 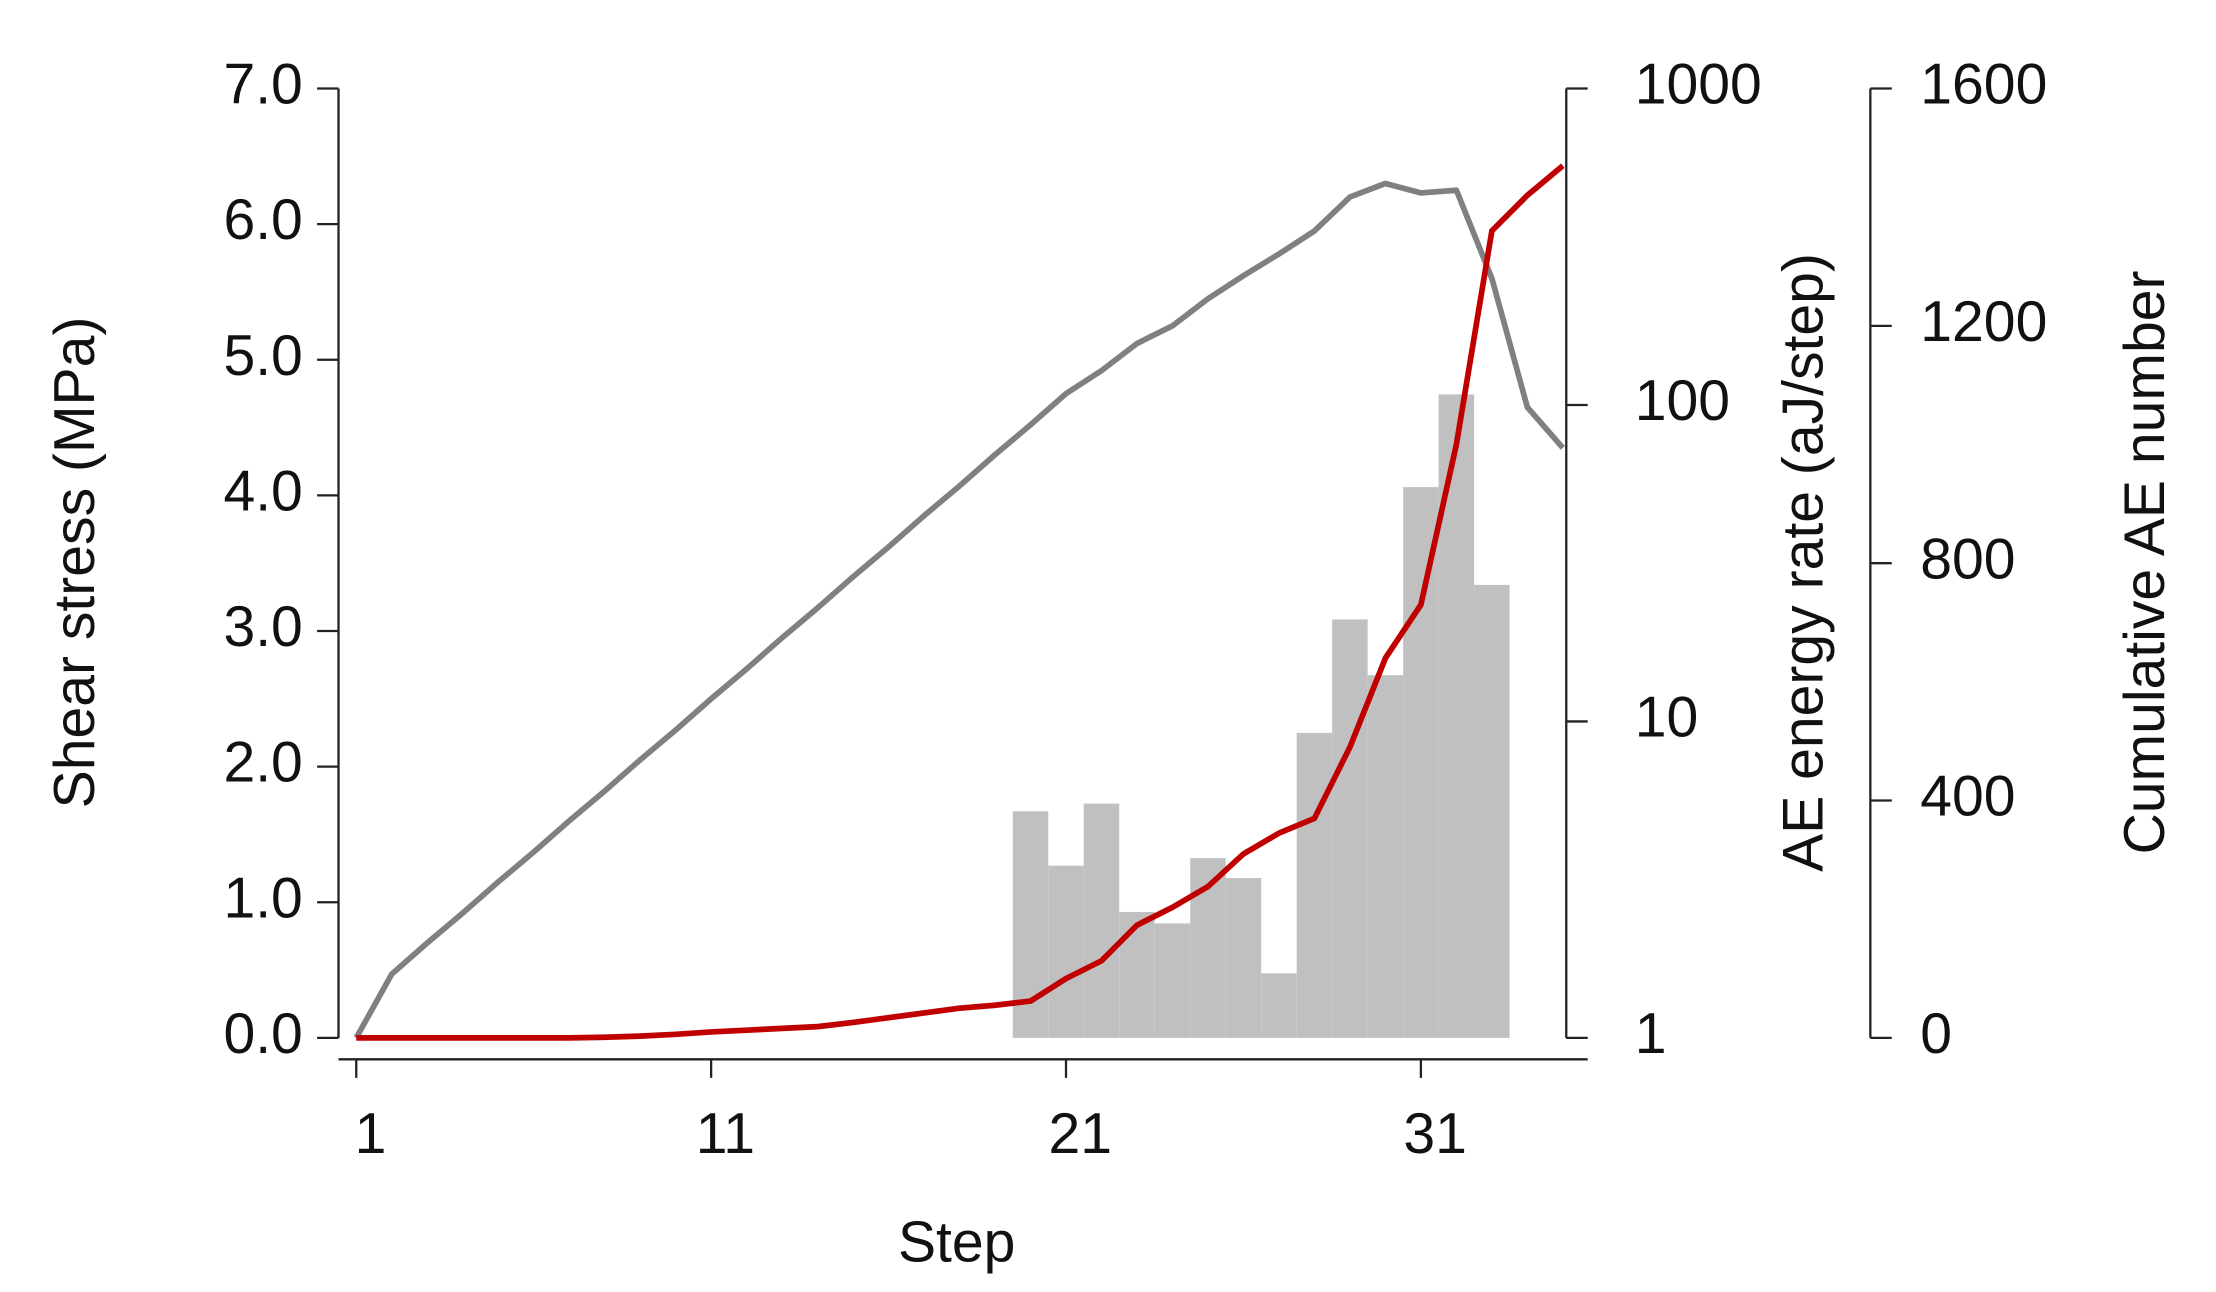 What do you see at coordinates (262, 898) in the screenshot?
I see `y-tick-label: 1.0` at bounding box center [262, 898].